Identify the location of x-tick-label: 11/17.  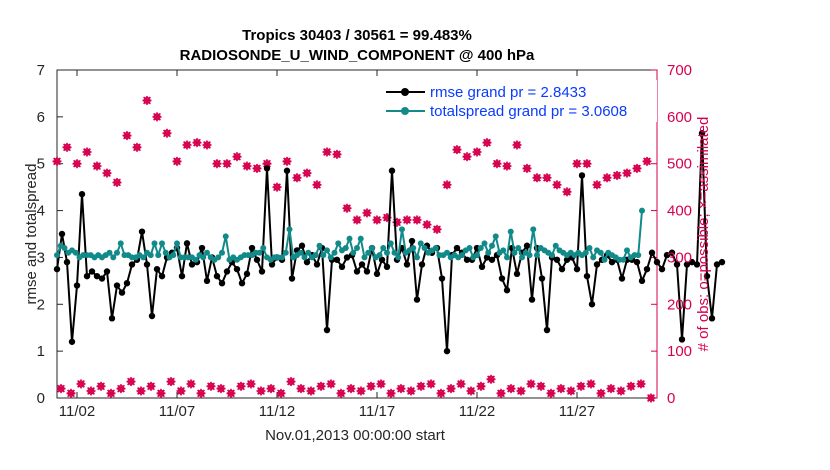
(377, 411).